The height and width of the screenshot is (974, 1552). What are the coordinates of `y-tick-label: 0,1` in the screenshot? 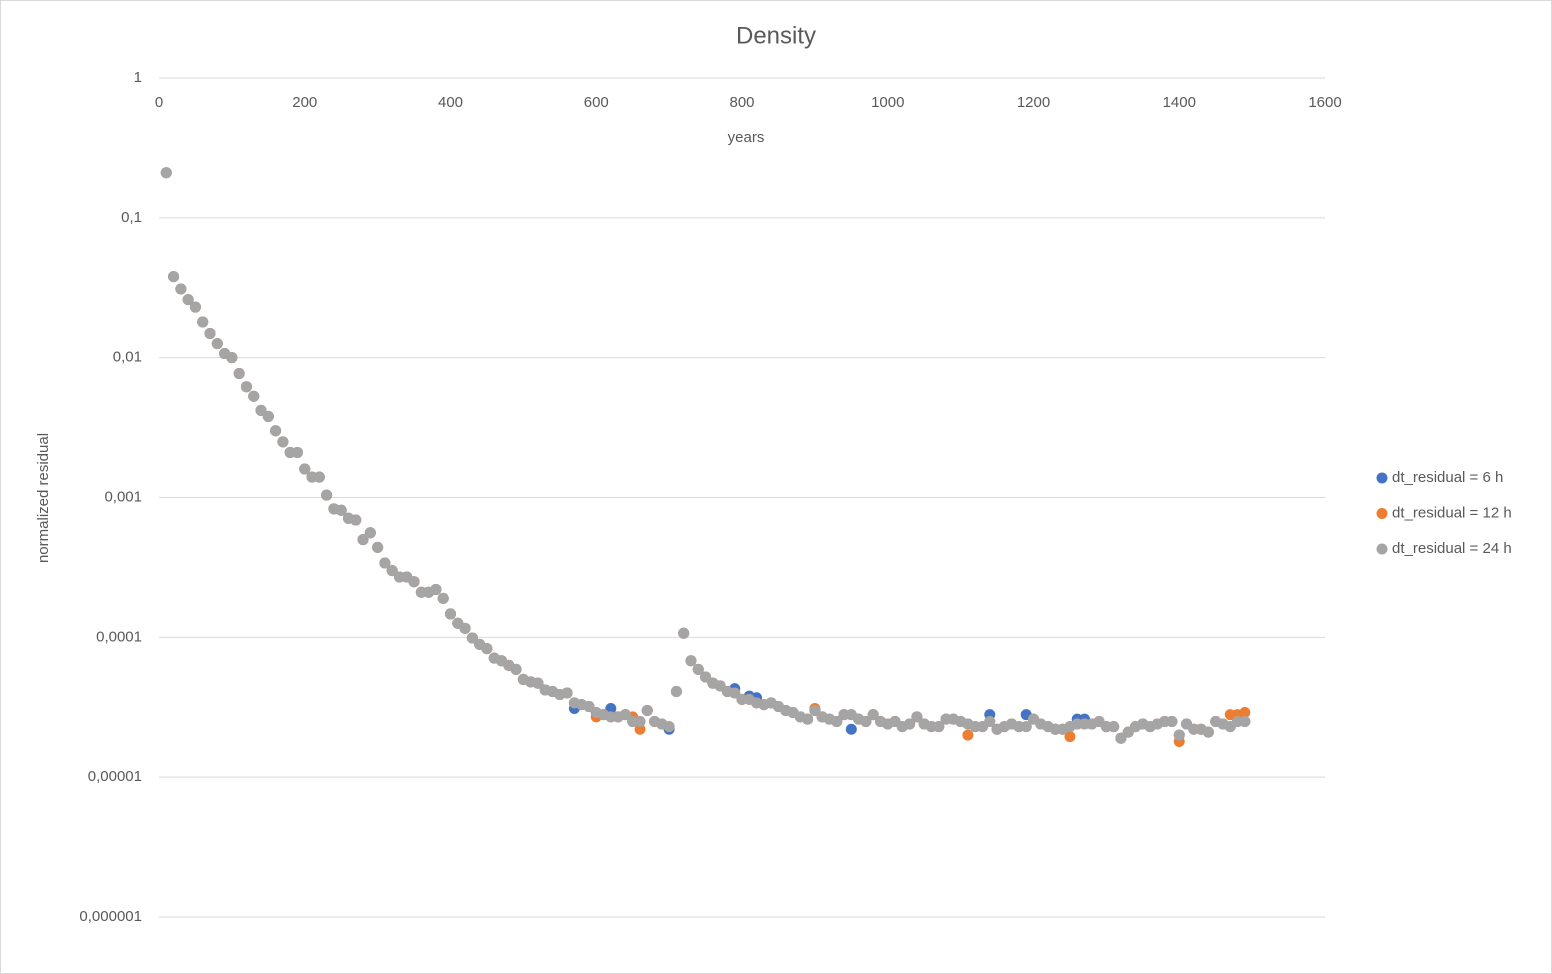 It's located at (131, 217).